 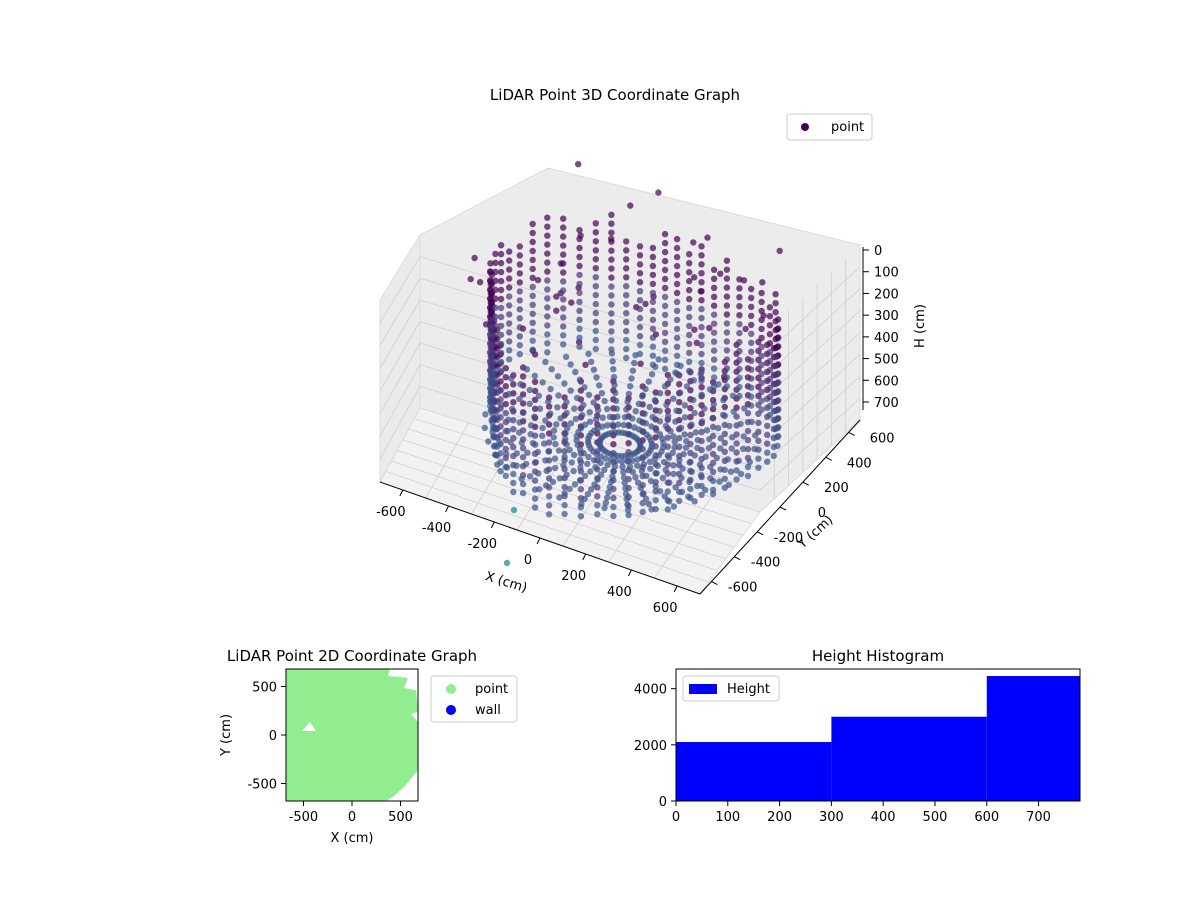 What do you see at coordinates (803, 513) in the screenshot?
I see `y-ticks-3d: -600 -400 -200 0 200 400 600` at bounding box center [803, 513].